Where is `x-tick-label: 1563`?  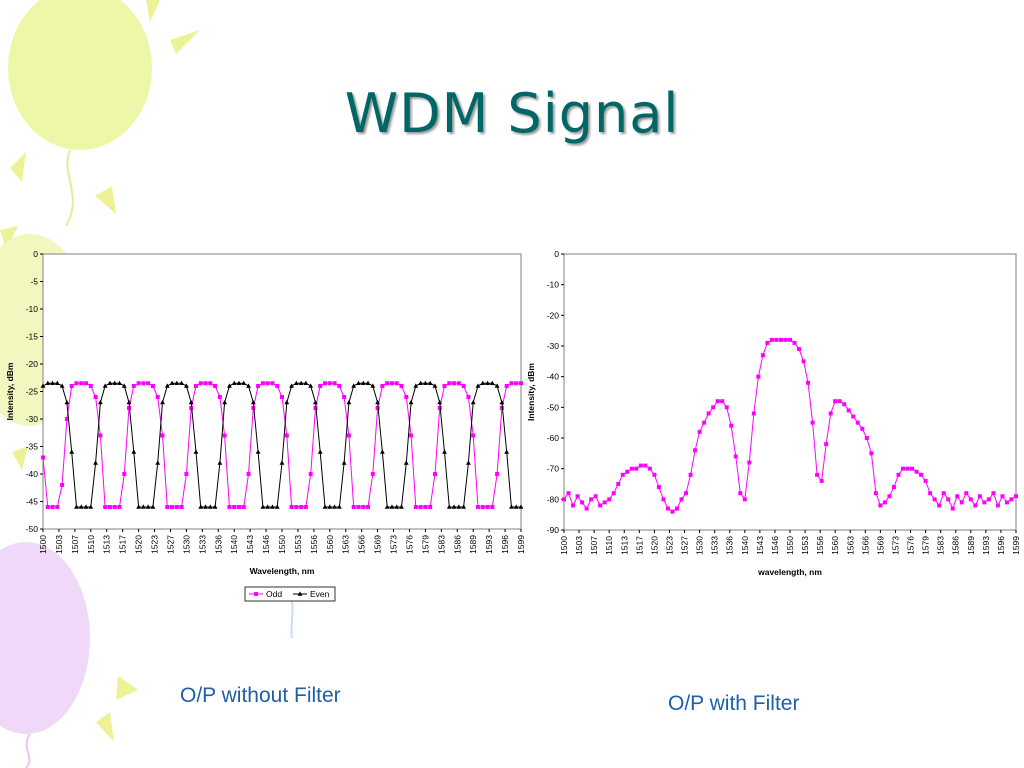 x-tick-label: 1563 is located at coordinates (346, 544).